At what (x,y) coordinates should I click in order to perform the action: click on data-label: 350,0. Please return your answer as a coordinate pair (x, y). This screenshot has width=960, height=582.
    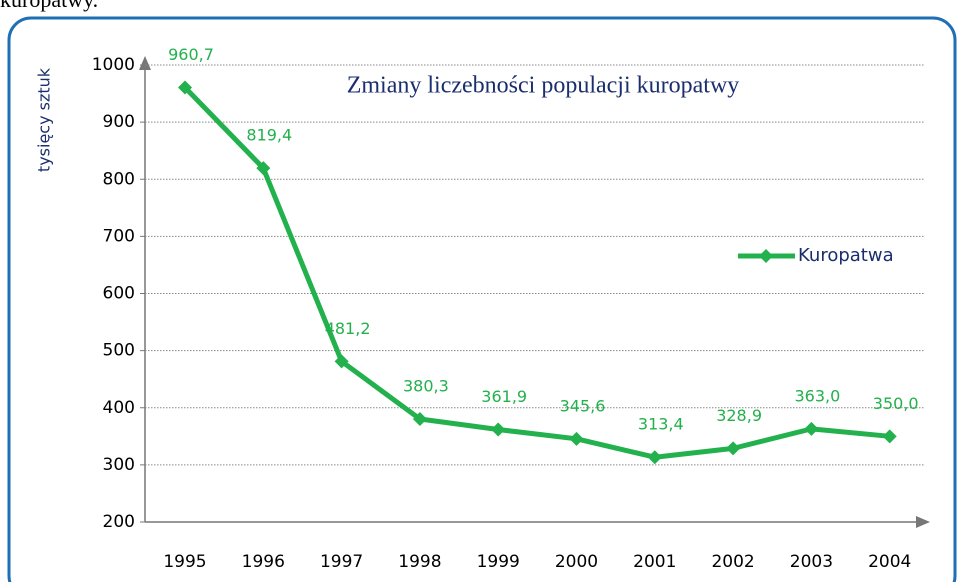
    Looking at the image, I should click on (896, 403).